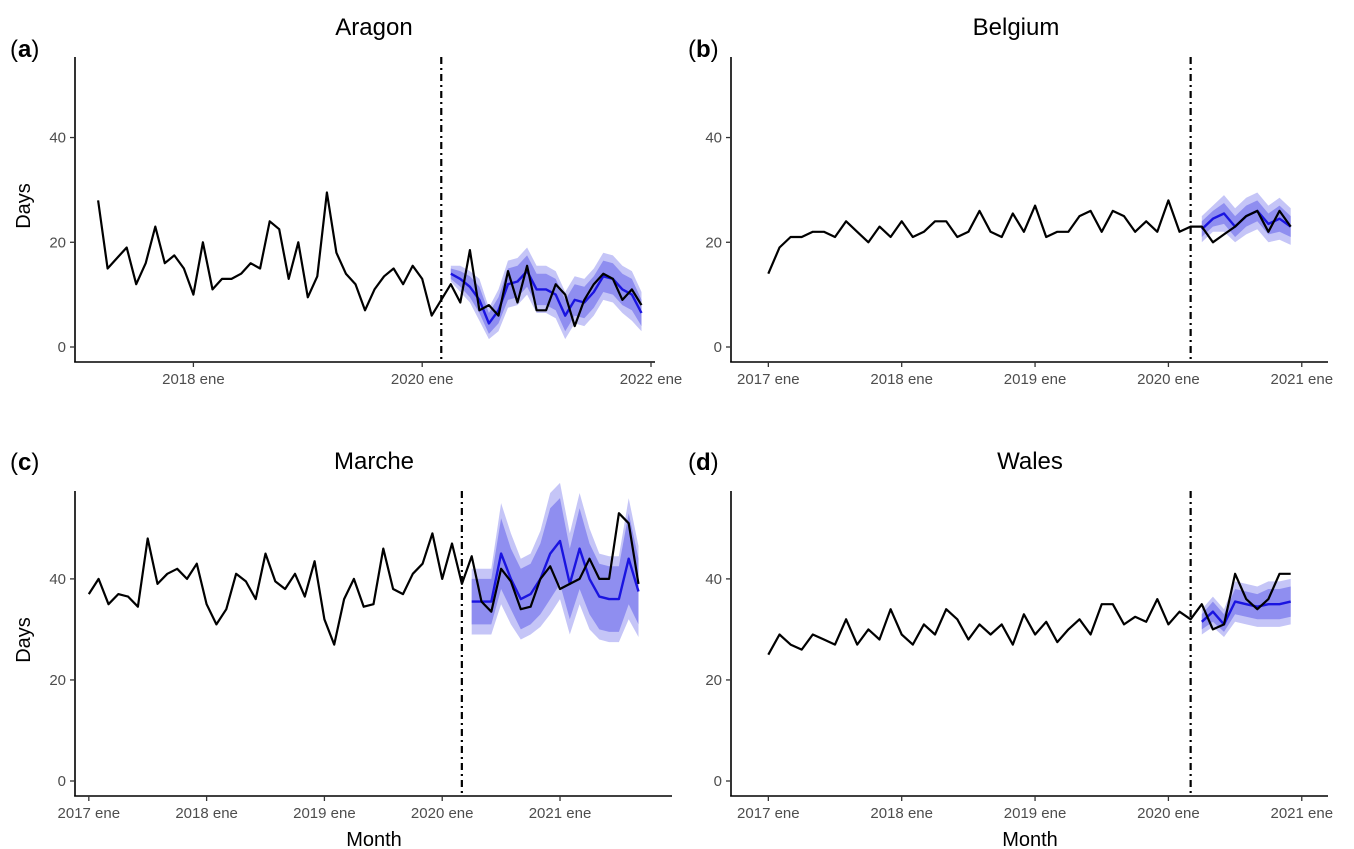 This screenshot has width=1354, height=849. What do you see at coordinates (1030, 461) in the screenshot?
I see `chart-title: Wales` at bounding box center [1030, 461].